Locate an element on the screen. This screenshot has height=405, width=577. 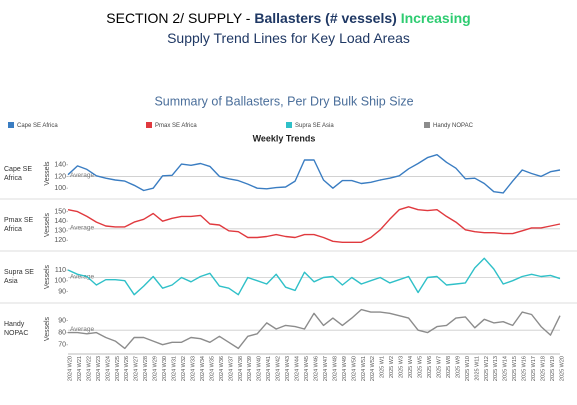
x-tick-label: 2024 W21 is located at coordinates (80, 368).